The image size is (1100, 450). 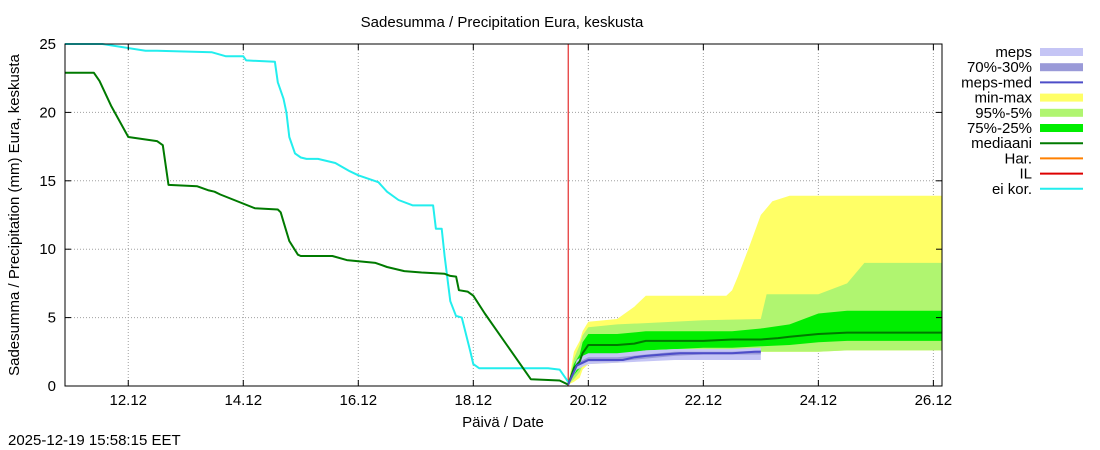 What do you see at coordinates (704, 400) in the screenshot?
I see `x-tick-label: 22.12` at bounding box center [704, 400].